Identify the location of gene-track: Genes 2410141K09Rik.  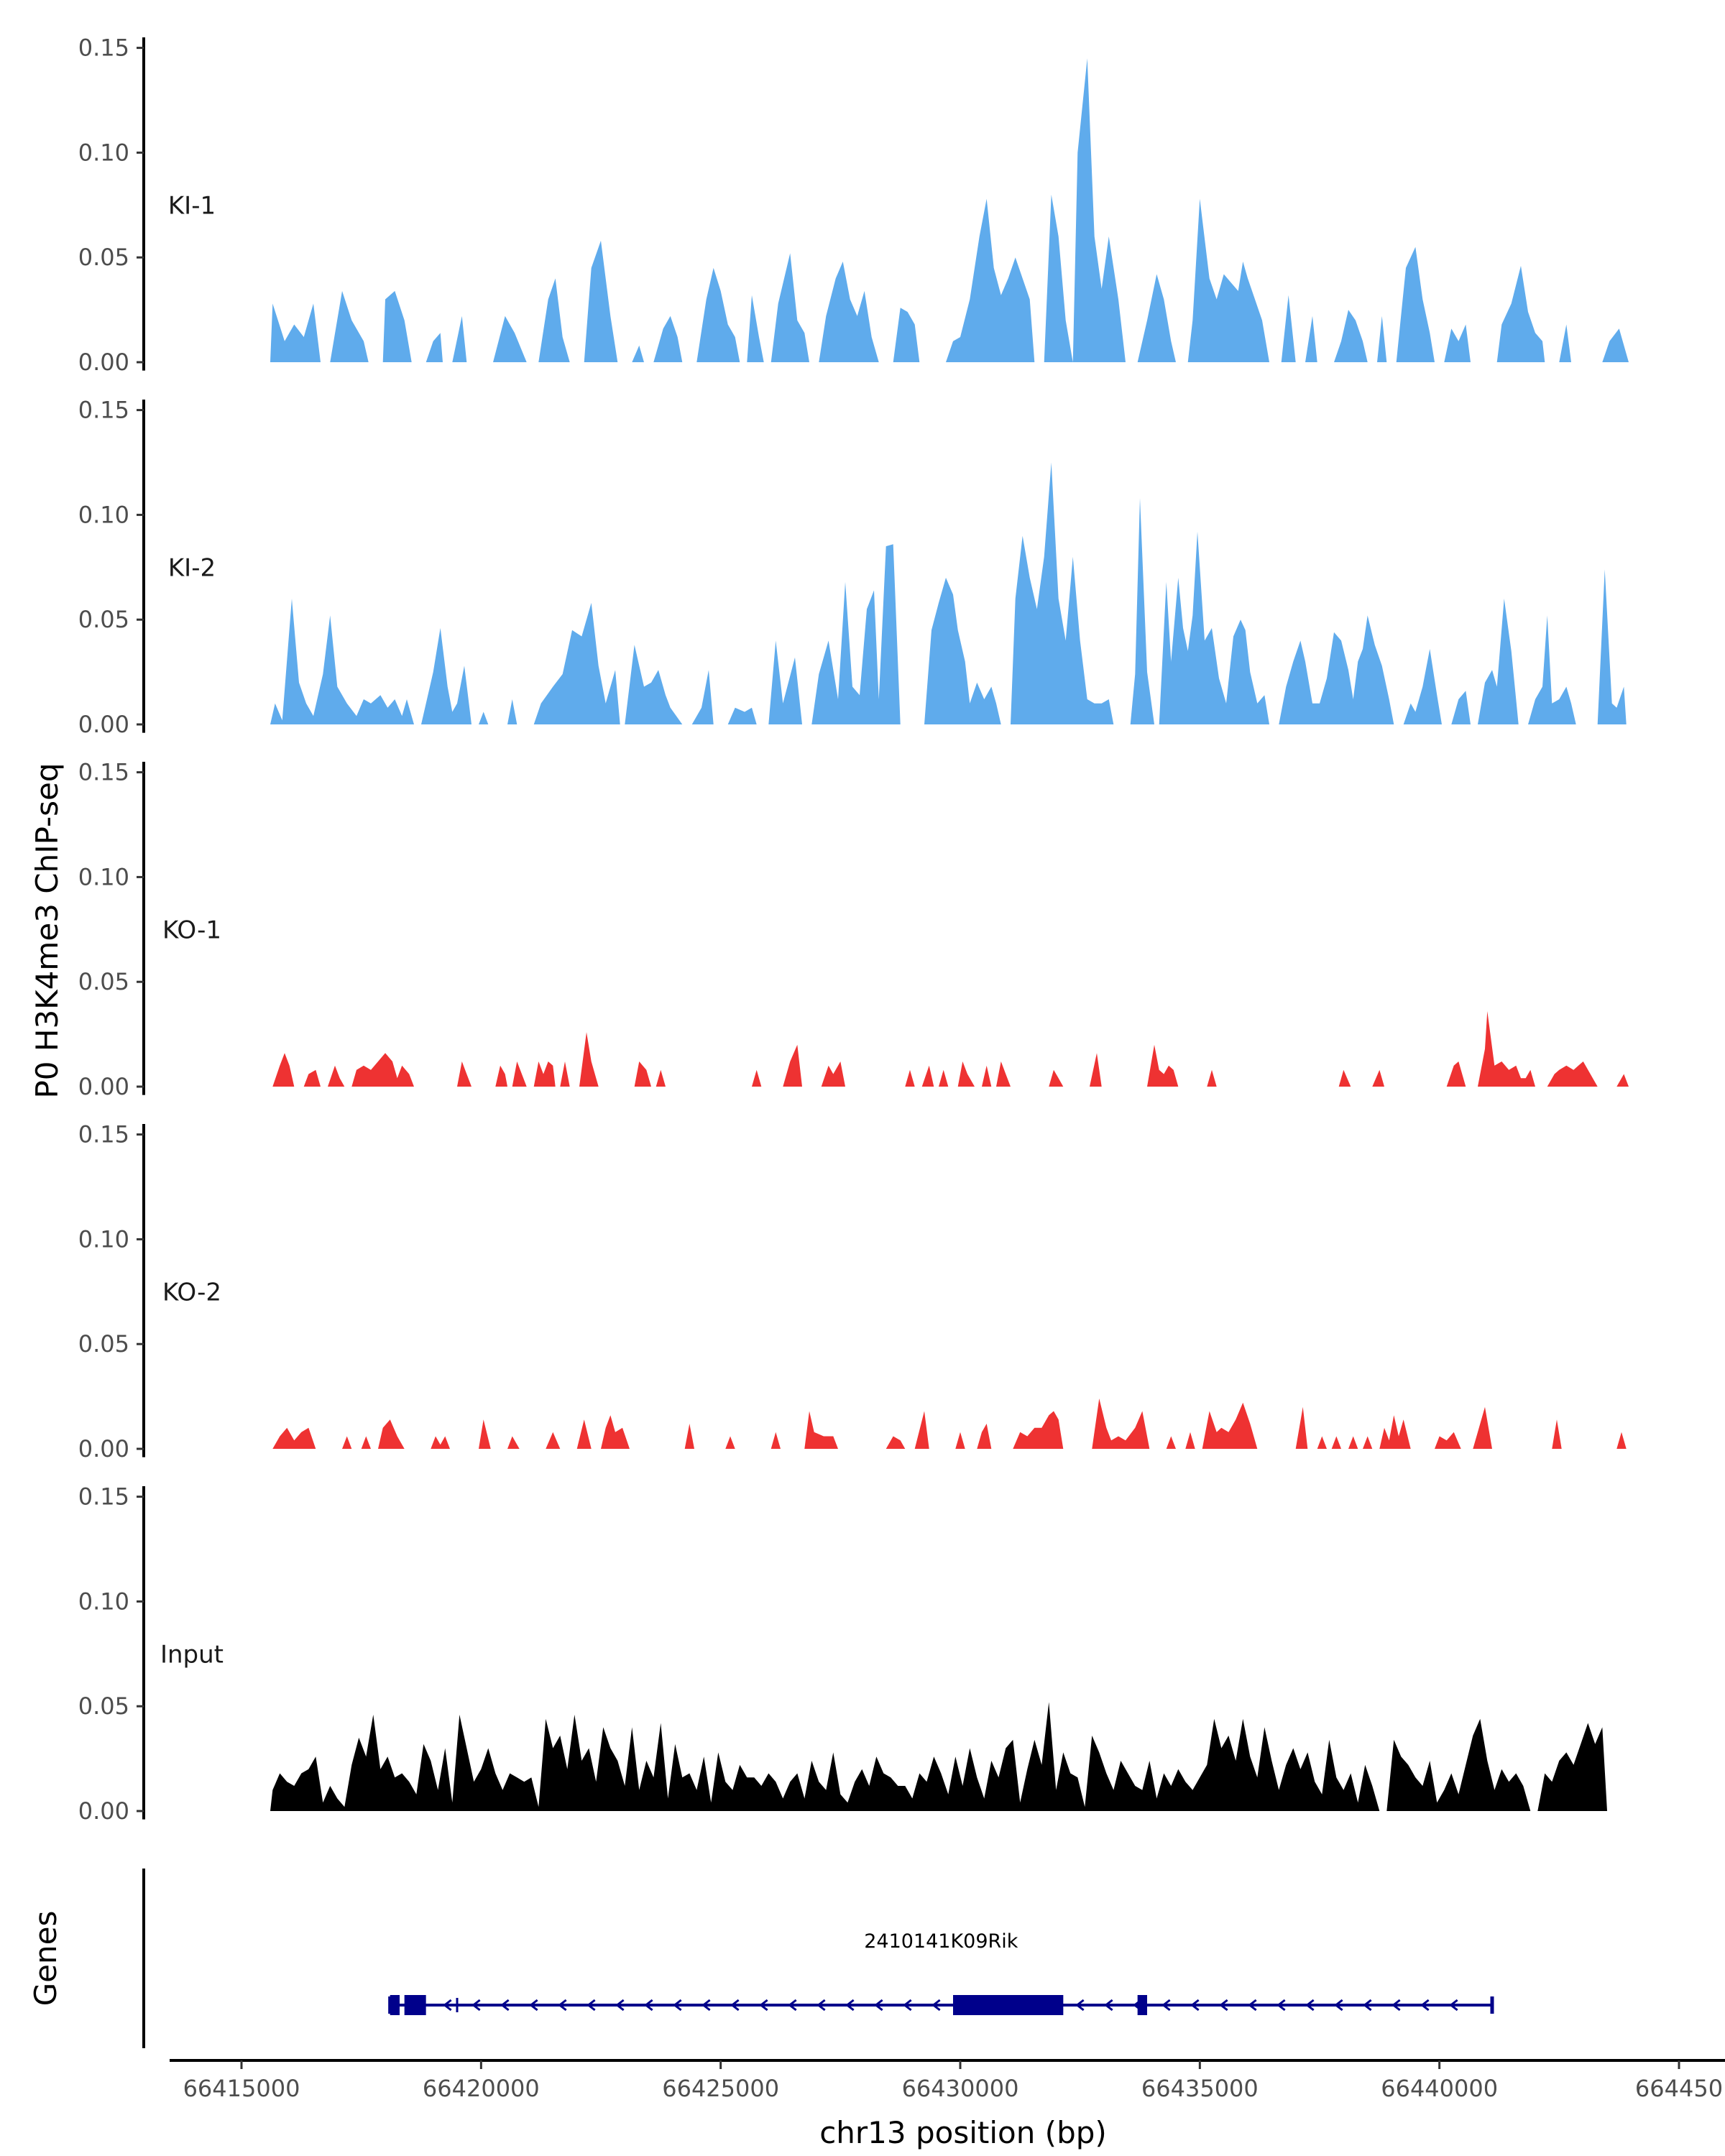
(761, 1958).